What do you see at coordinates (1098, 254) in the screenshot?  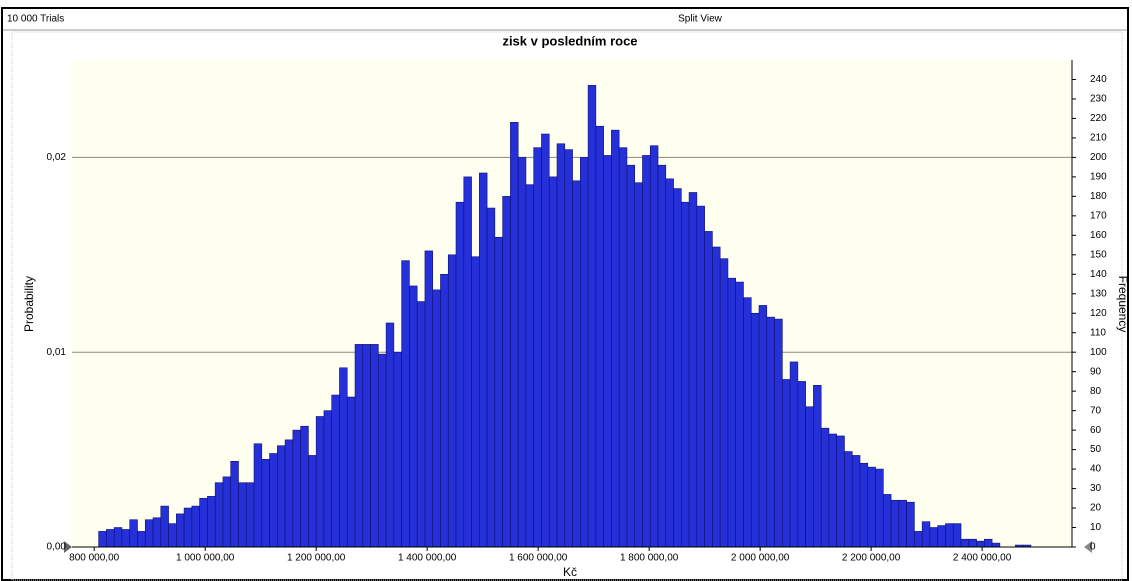 I see `y2-tick-label: 150` at bounding box center [1098, 254].